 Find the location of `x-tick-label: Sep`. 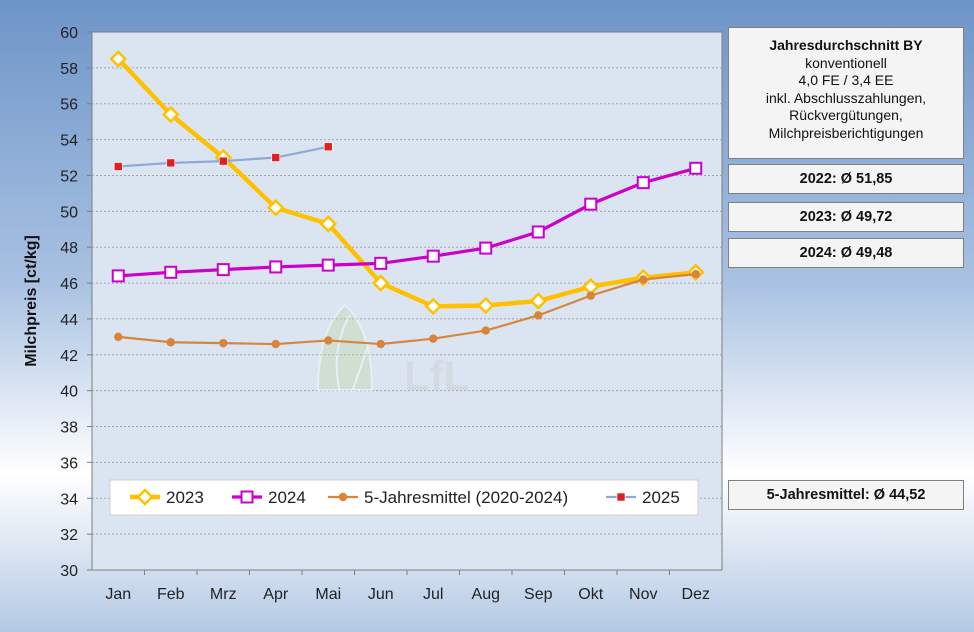

x-tick-label: Sep is located at coordinates (538, 594).